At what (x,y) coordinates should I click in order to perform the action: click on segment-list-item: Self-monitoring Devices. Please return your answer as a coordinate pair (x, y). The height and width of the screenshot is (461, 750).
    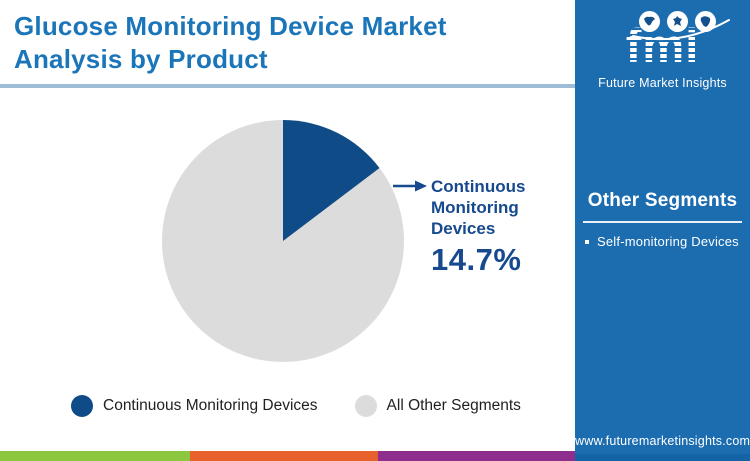
    Looking at the image, I should click on (662, 241).